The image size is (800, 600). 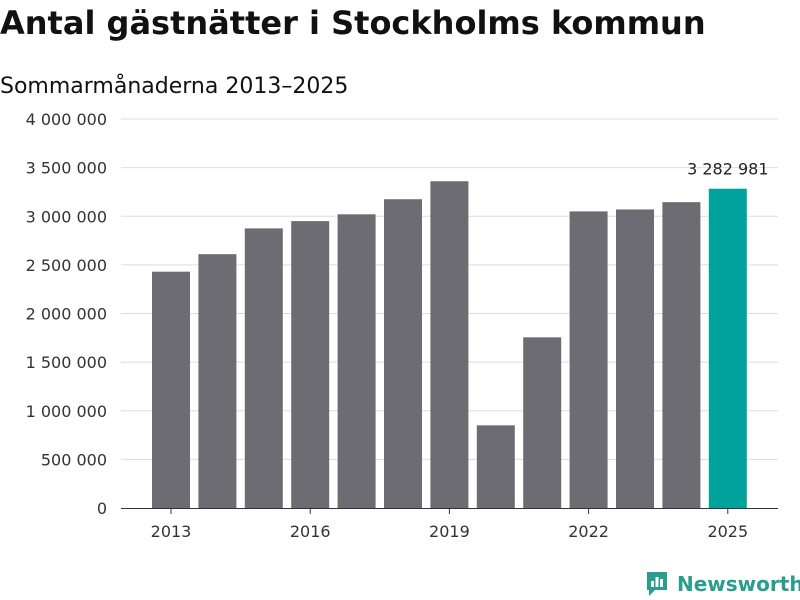 I want to click on newsworthy-brand: Newsworthy, so click(x=722, y=584).